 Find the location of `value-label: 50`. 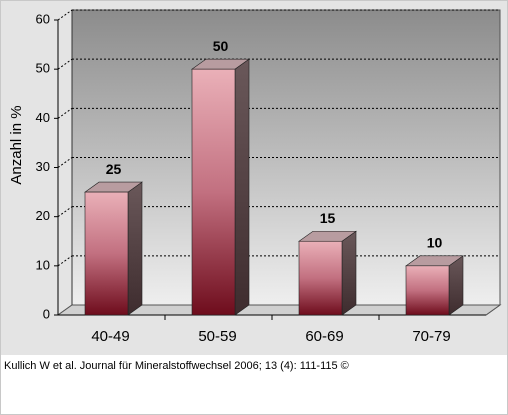

value-label: 50 is located at coordinates (221, 46).